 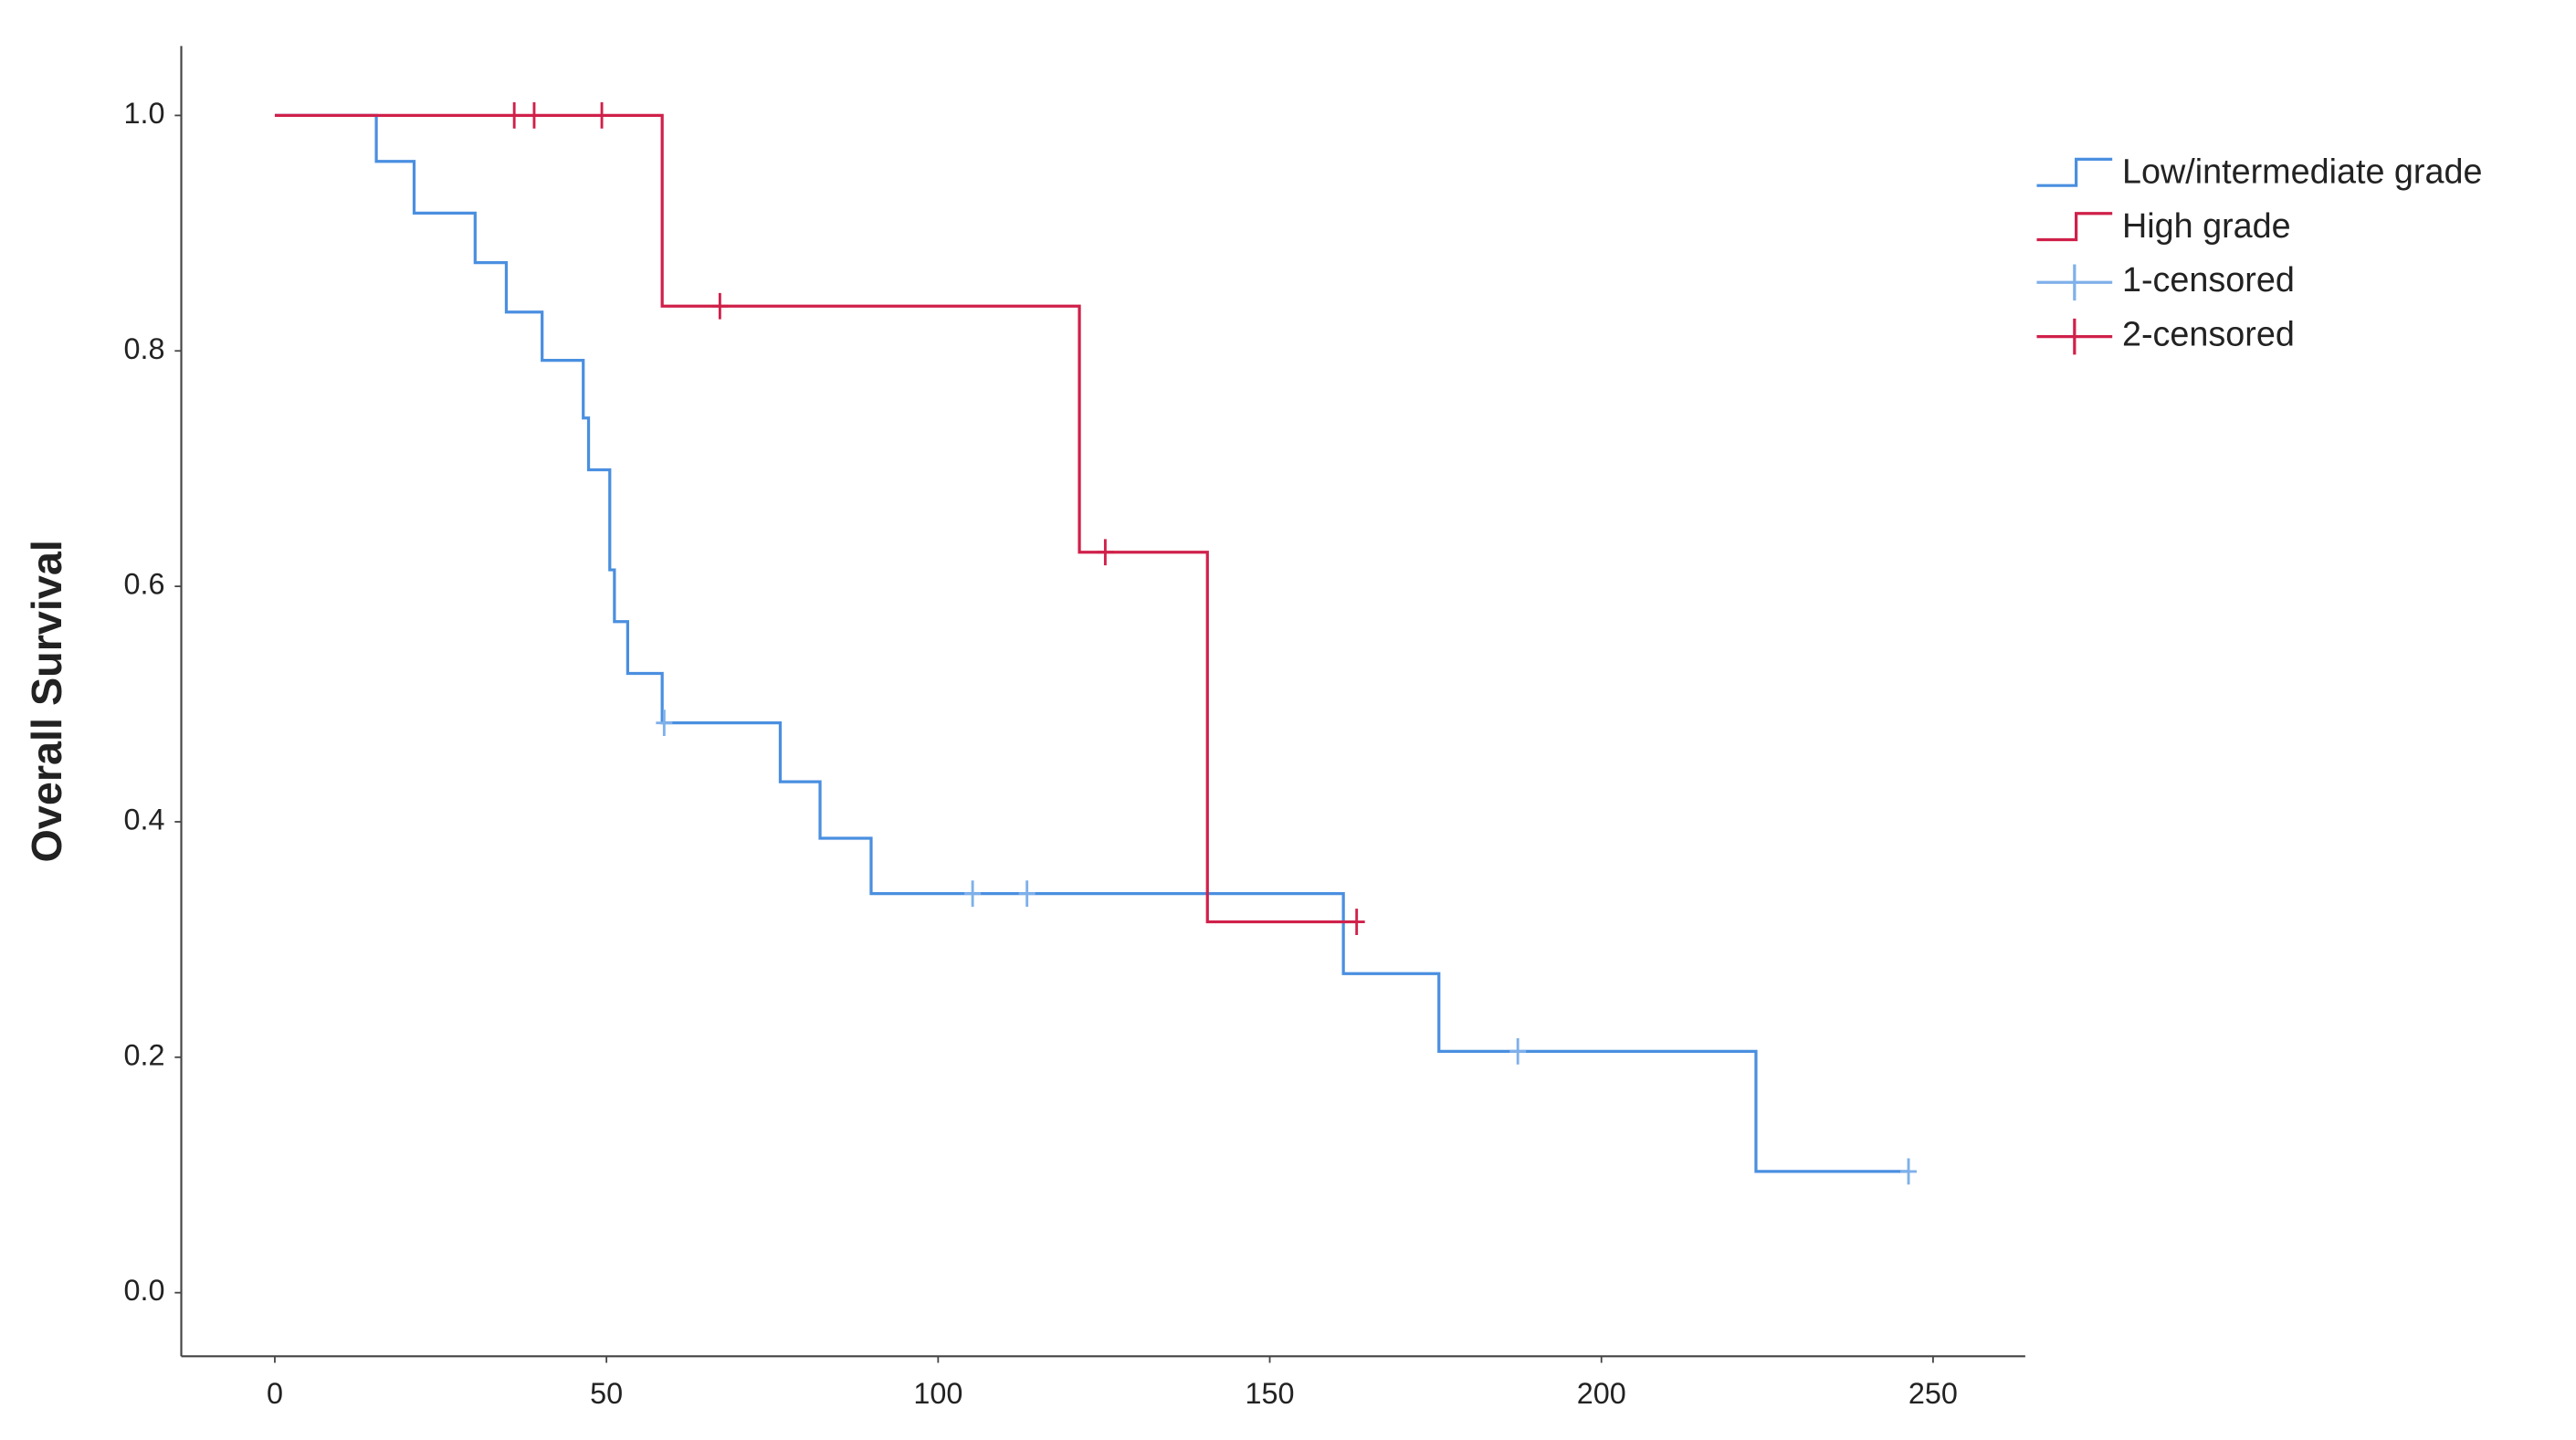 What do you see at coordinates (144, 820) in the screenshot?
I see `y-tick-label: 0.4` at bounding box center [144, 820].